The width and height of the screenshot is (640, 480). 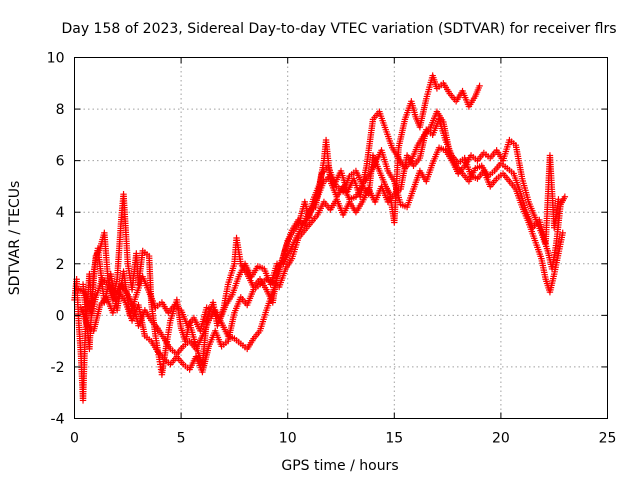 I want to click on y-axis-label: SDTVAR / TECUs, so click(x=15, y=238).